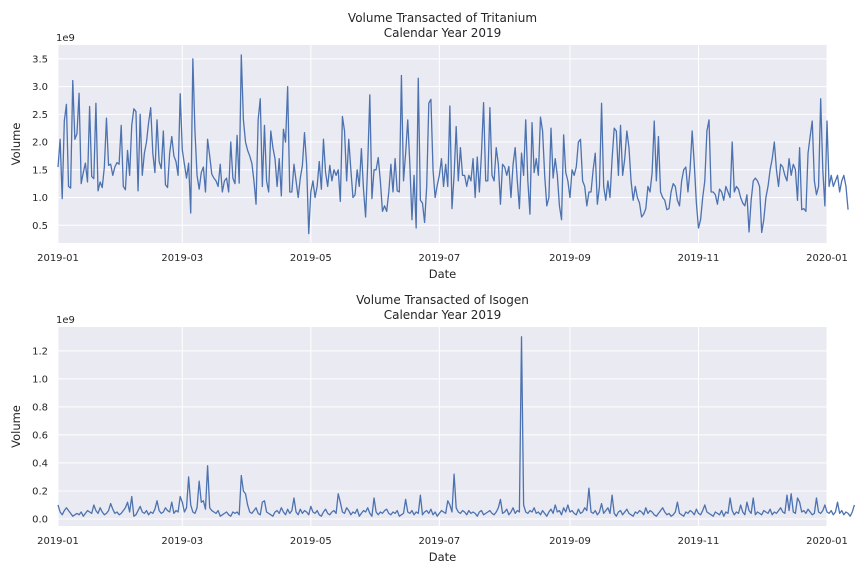 Image resolution: width=864 pixels, height=576 pixels. I want to click on y-tick-labels: 0.0 0.2 0.4 0.6 0.8 1.0 1.2, so click(40, 435).